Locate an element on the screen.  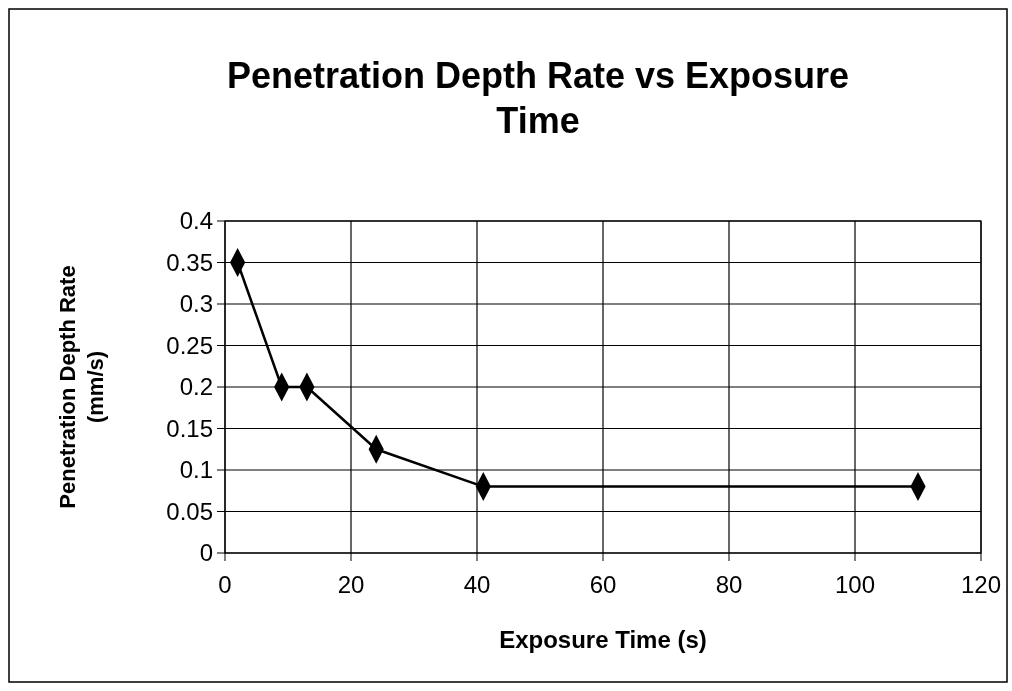
y-tick-label: 0.05 is located at coordinates (189, 511).